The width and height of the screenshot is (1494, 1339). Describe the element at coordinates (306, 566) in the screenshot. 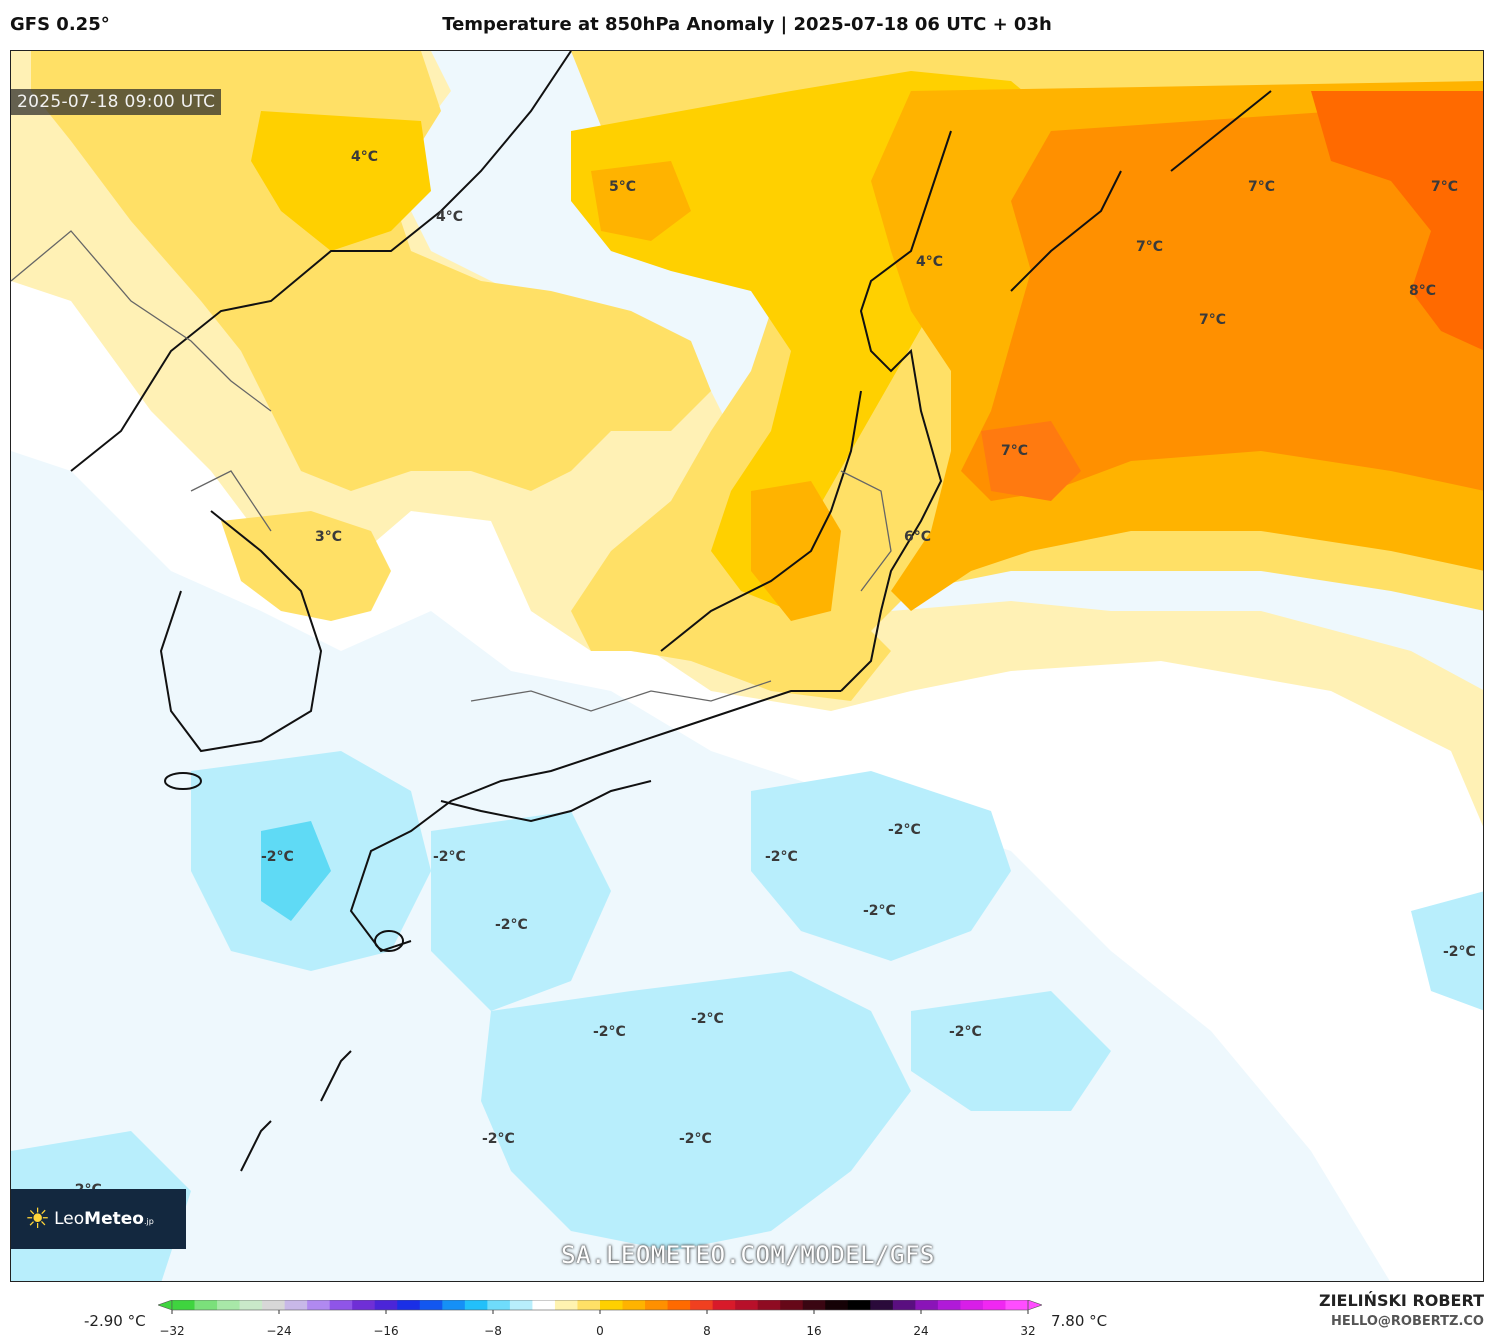

I see `warm-zone-2c` at that location.